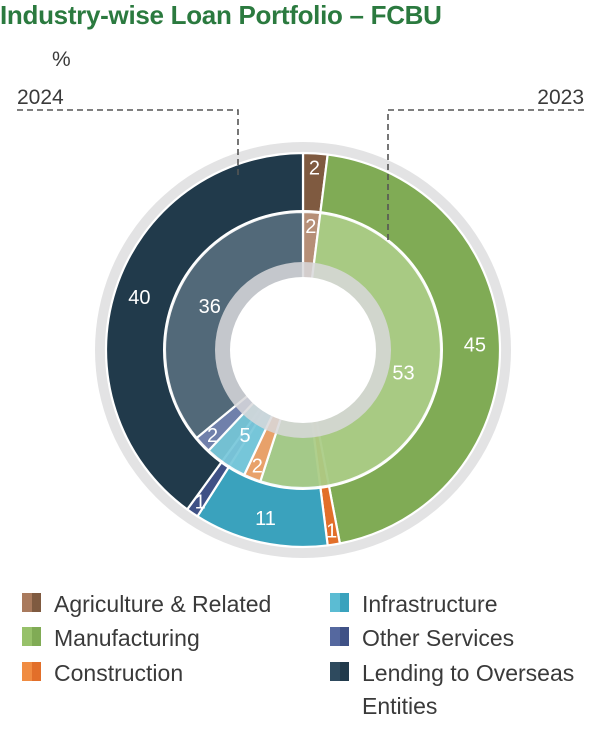  Describe the element at coordinates (40, 97) in the screenshot. I see `ring-label-2024: 2024` at that location.